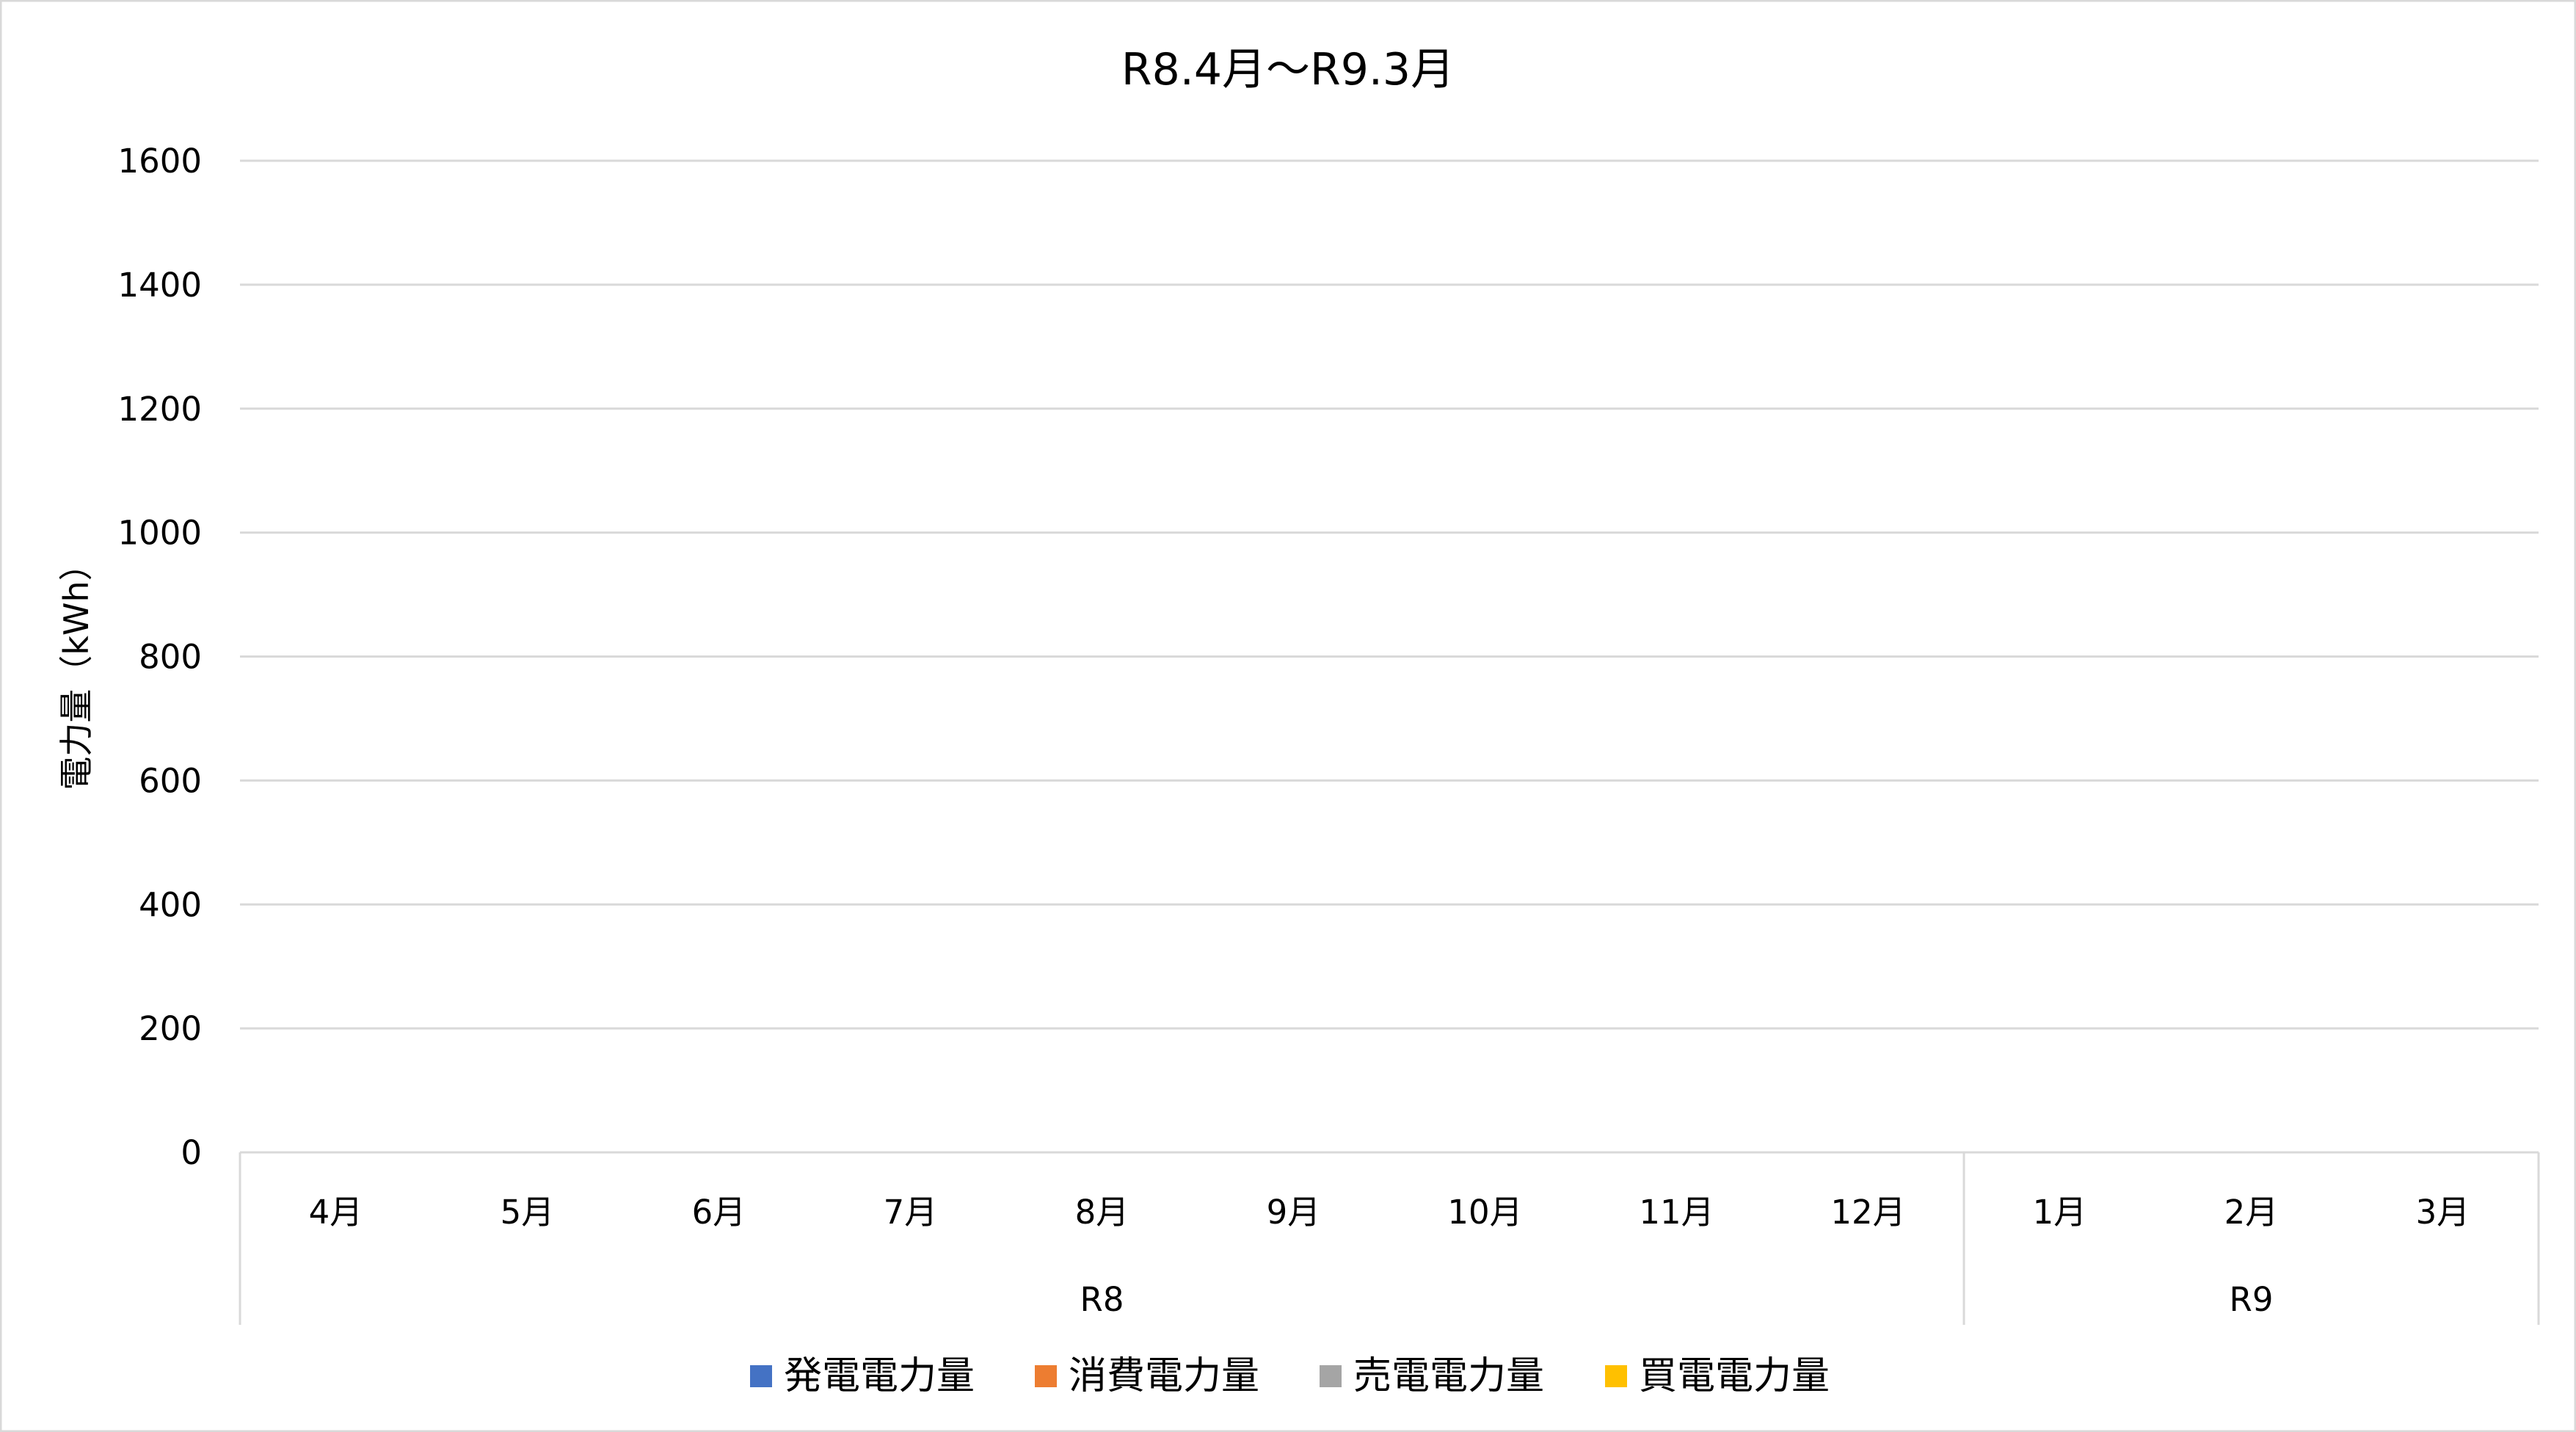  I want to click on category-axis: 4月 5月 6月 7月 8月 9月 10月 11月 12月 1月 2月 3月 R8 R9, so click(1389, 1238).